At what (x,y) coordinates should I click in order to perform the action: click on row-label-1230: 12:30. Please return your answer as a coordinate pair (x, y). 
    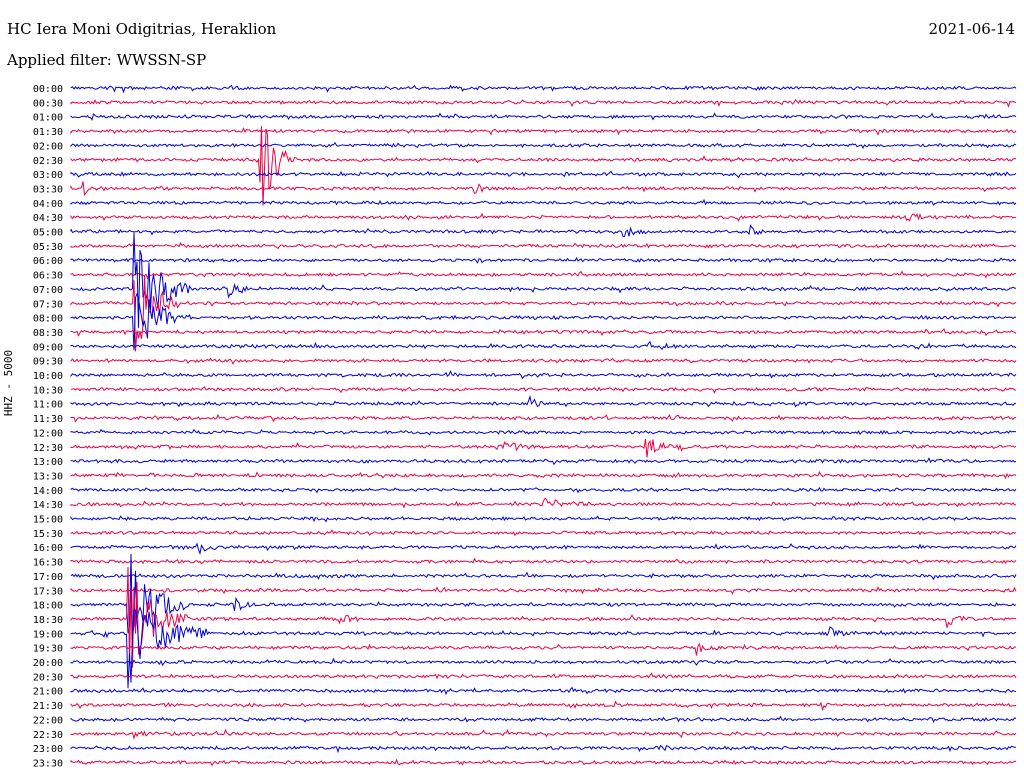
    Looking at the image, I should click on (48, 448).